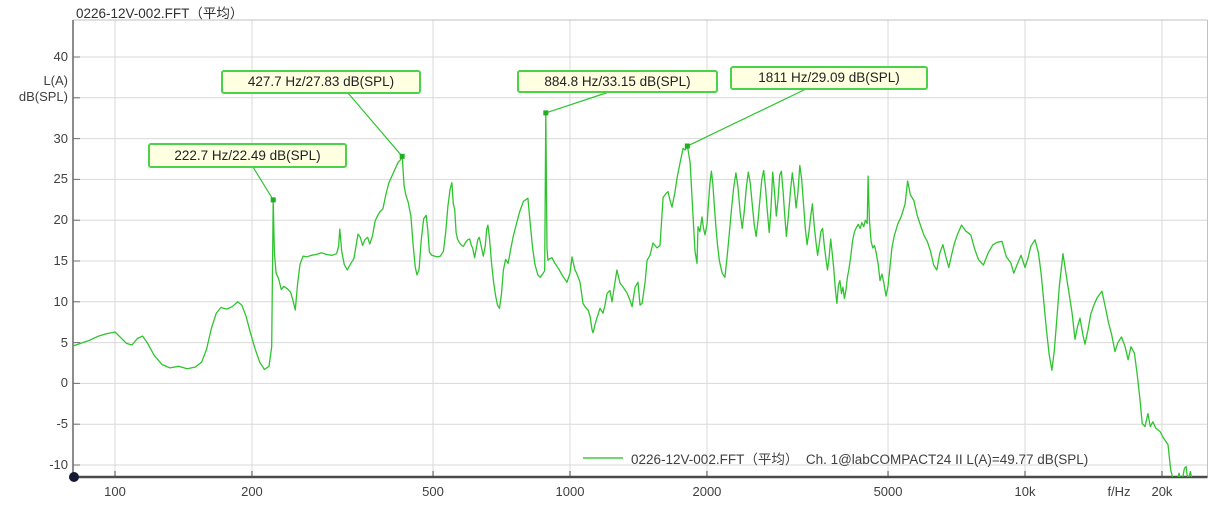 Image resolution: width=1209 pixels, height=513 pixels. I want to click on chart-title: 0226-12V-002.FFT（平均）, so click(160, 13).